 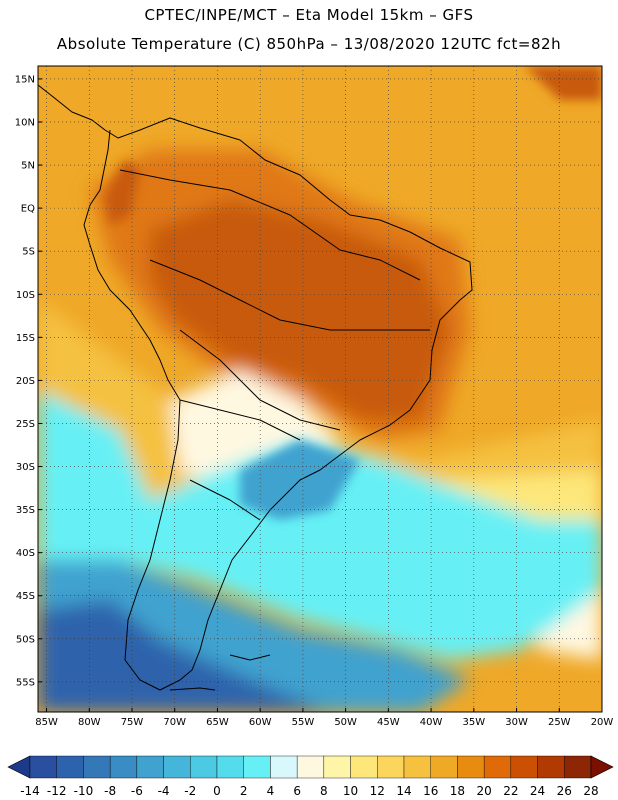 What do you see at coordinates (25, 122) in the screenshot?
I see `lat-tick-label: 10N` at bounding box center [25, 122].